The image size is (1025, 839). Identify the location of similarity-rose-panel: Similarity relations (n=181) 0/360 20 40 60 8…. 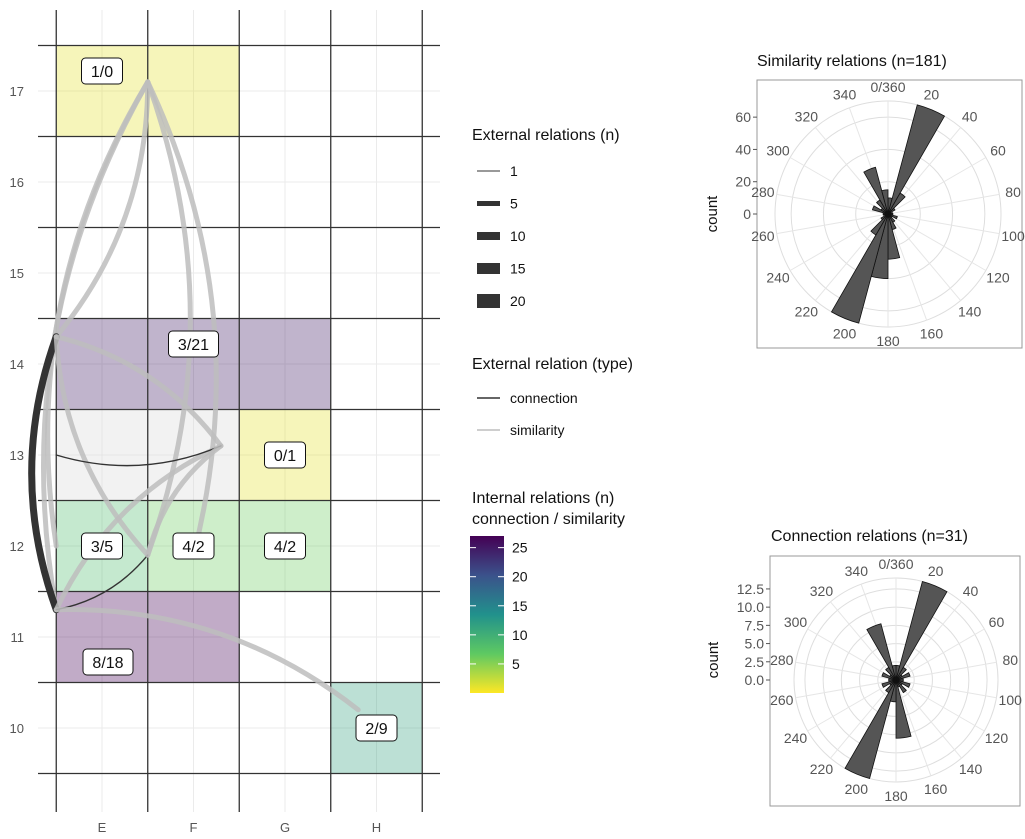
(864, 201).